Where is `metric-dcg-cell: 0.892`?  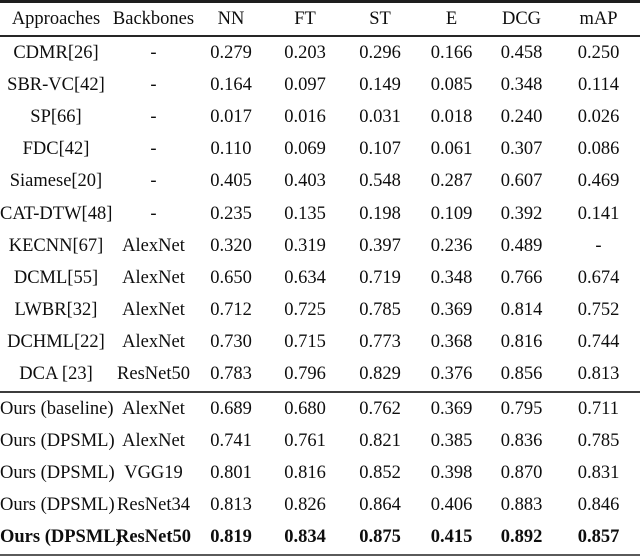
metric-dcg-cell: 0.892 is located at coordinates (521, 537).